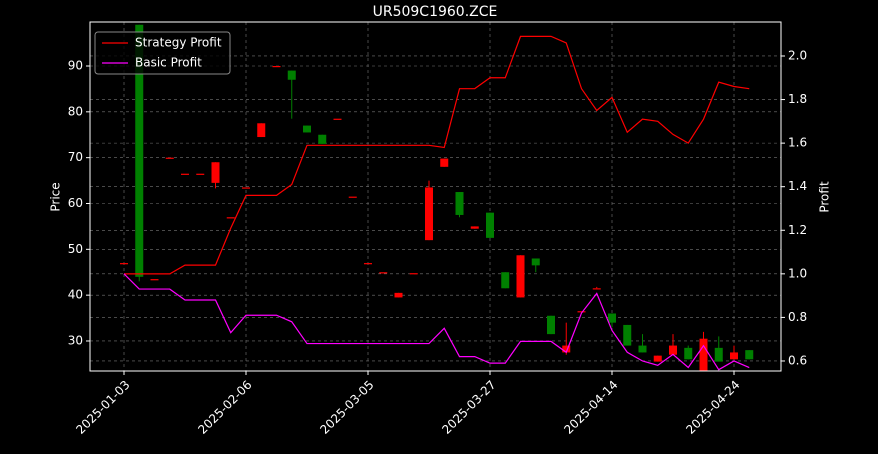 The image size is (878, 454). What do you see at coordinates (178, 43) in the screenshot?
I see `legend-label: Strategy Profit` at bounding box center [178, 43].